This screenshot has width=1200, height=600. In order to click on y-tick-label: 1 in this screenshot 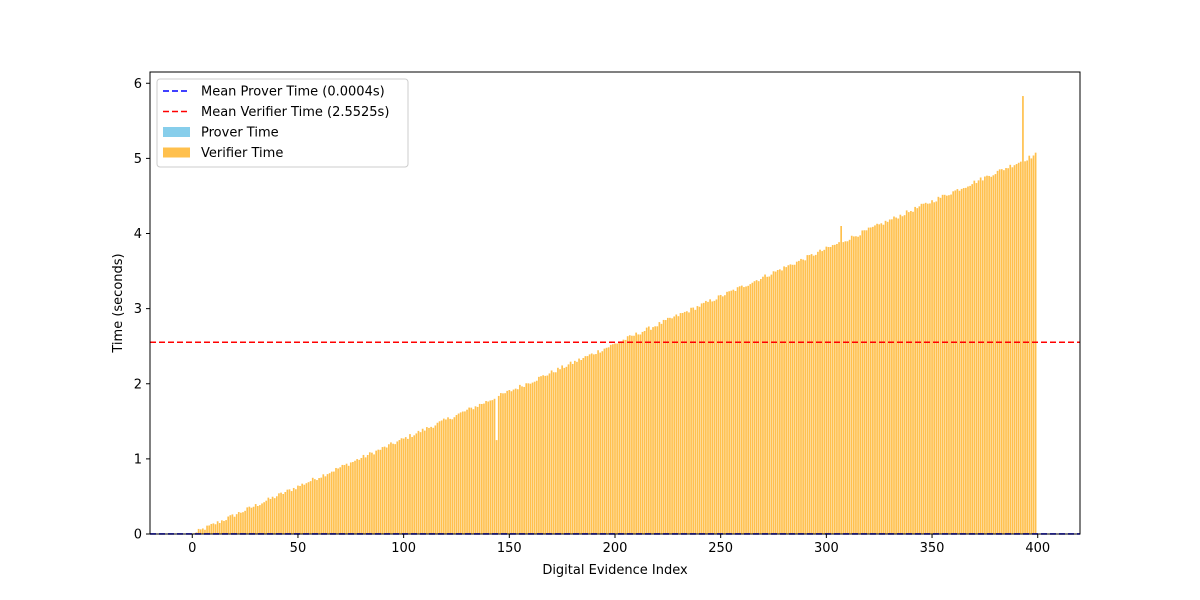, I will do `click(138, 459)`.